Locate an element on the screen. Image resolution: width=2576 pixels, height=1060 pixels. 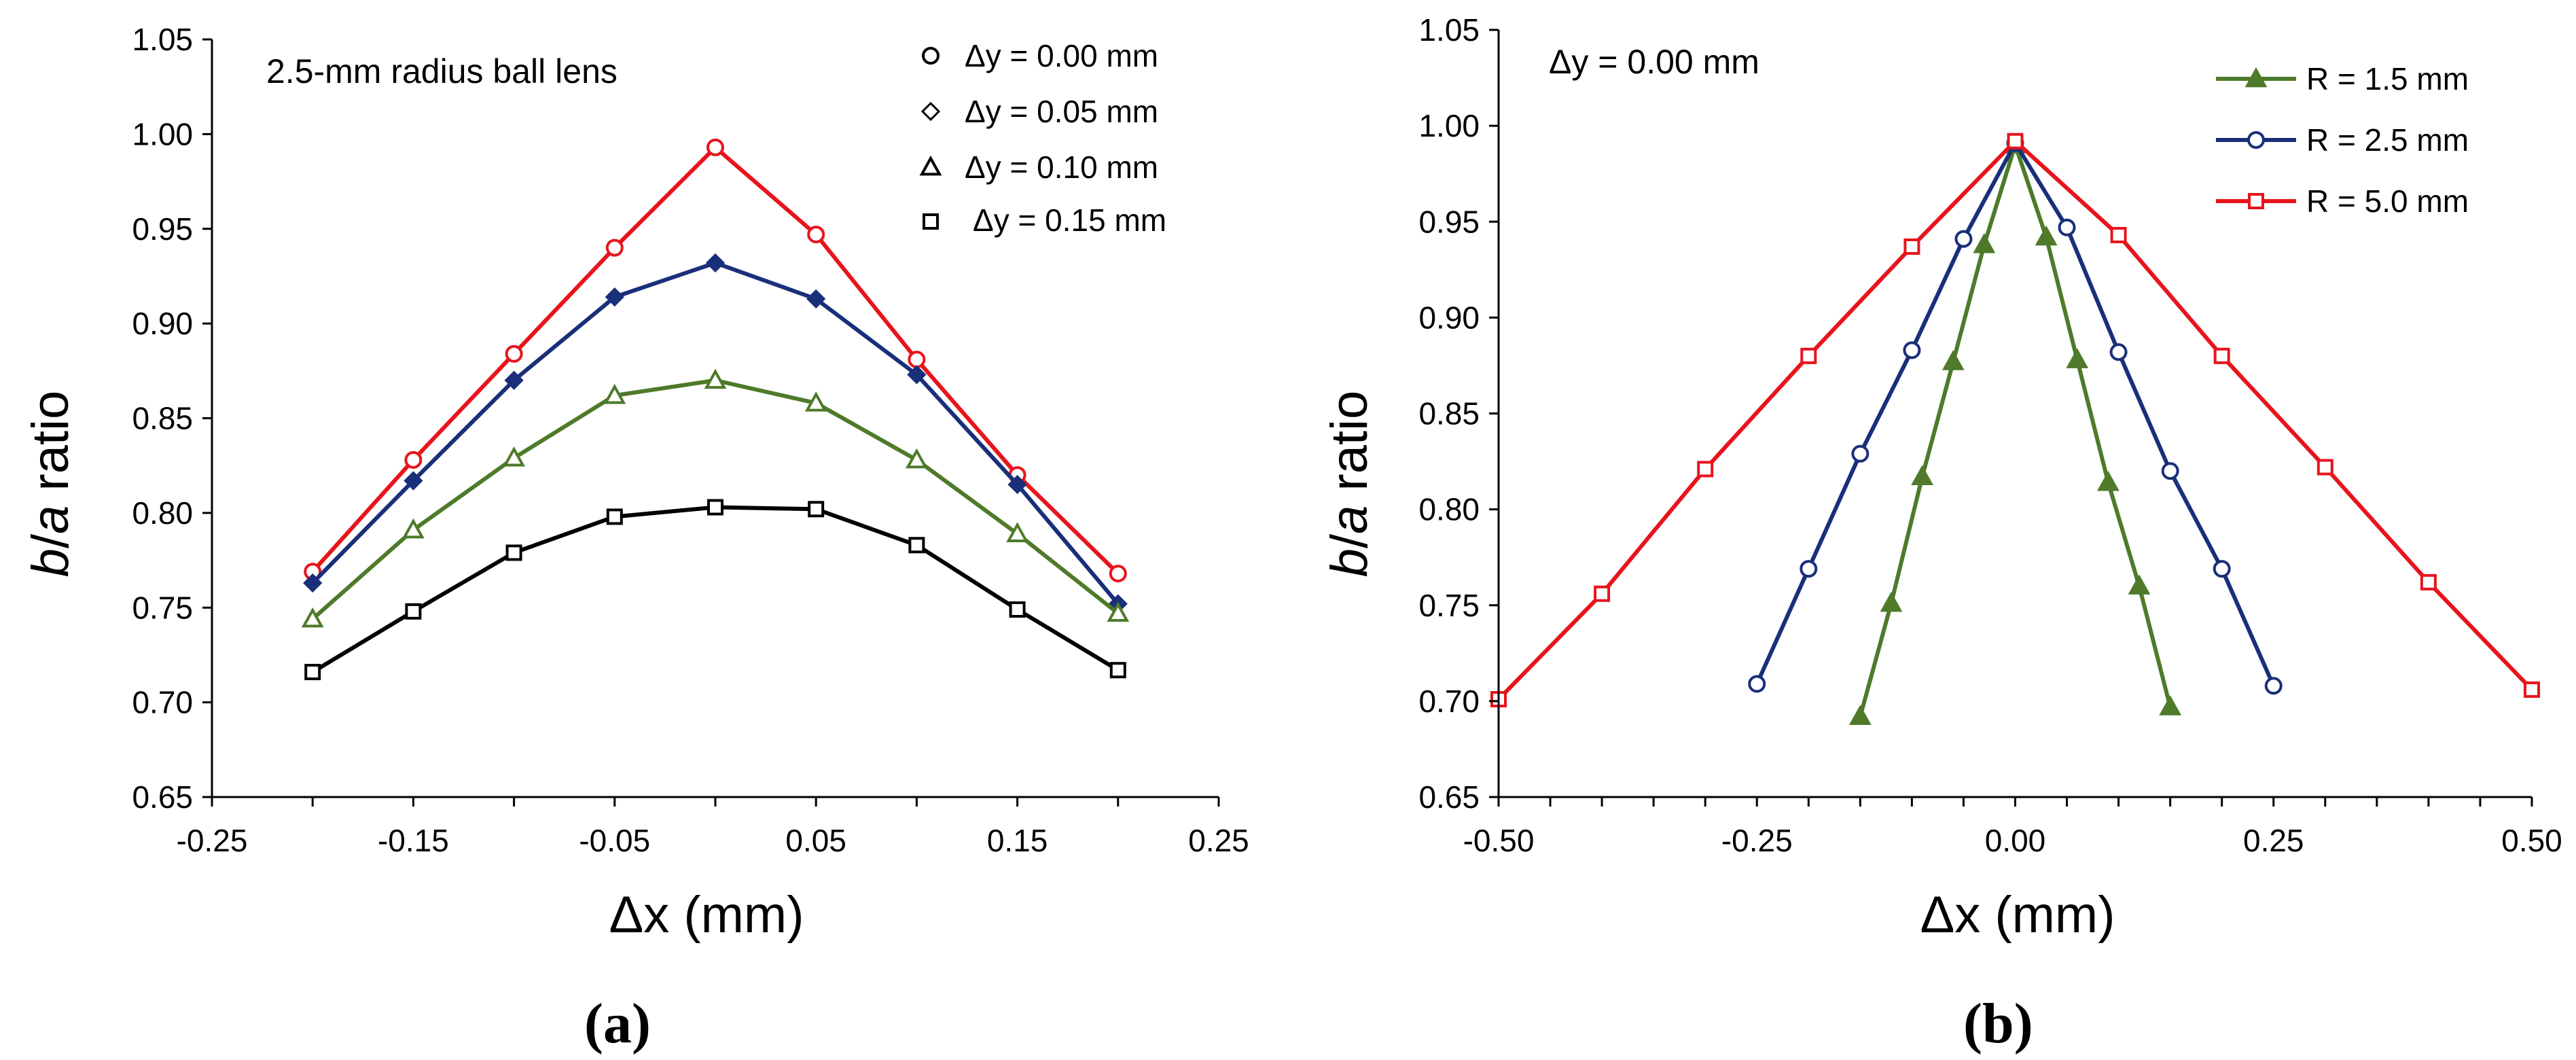
panel-a-x-tick-label: 0.15 is located at coordinates (1017, 840).